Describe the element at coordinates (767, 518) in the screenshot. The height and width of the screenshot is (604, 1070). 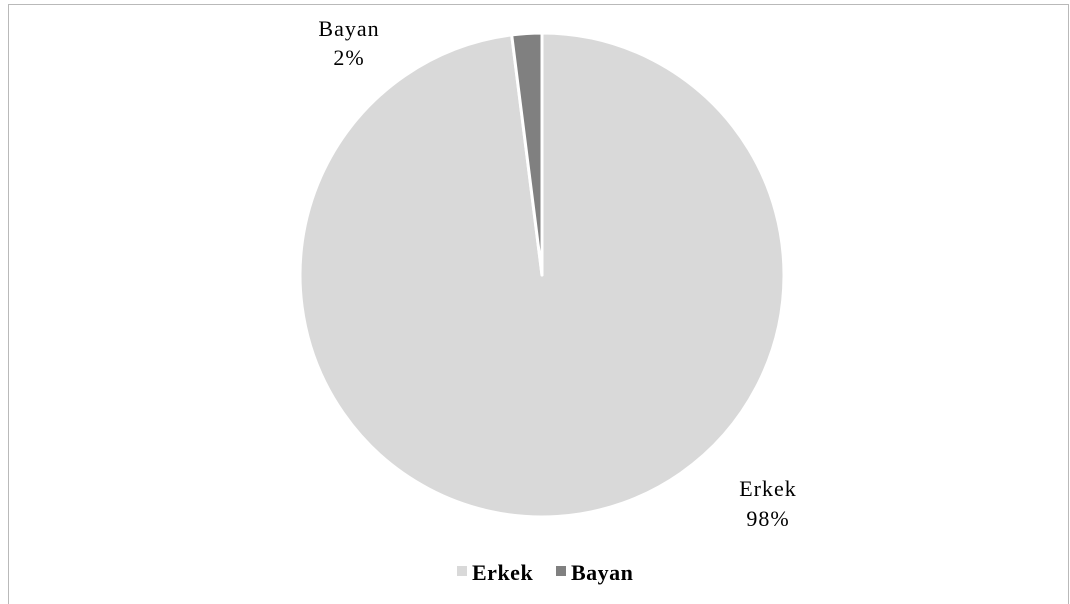
I see `data-label-erkek-percent: 98%` at that location.